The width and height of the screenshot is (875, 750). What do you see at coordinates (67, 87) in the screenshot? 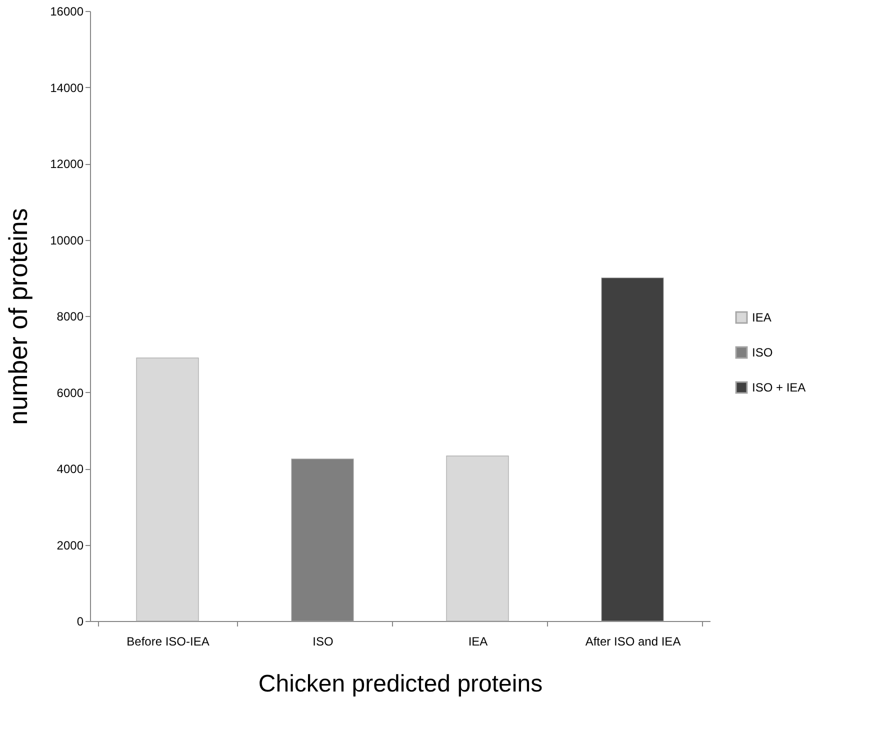
I see `y-tick-label: 14000` at bounding box center [67, 87].